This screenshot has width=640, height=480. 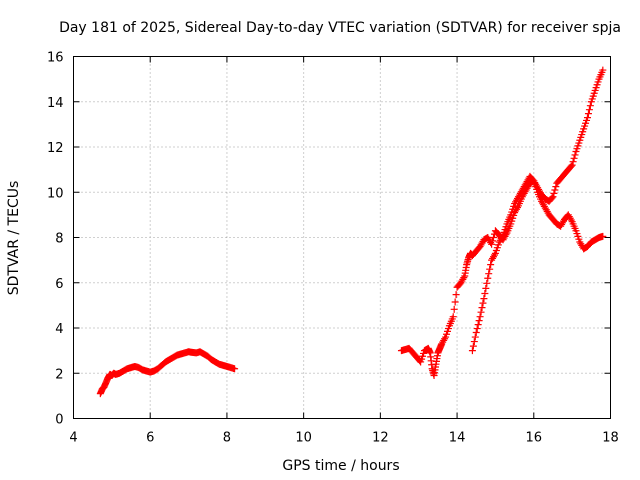 What do you see at coordinates (534, 438) in the screenshot?
I see `x-tick-label: 16` at bounding box center [534, 438].